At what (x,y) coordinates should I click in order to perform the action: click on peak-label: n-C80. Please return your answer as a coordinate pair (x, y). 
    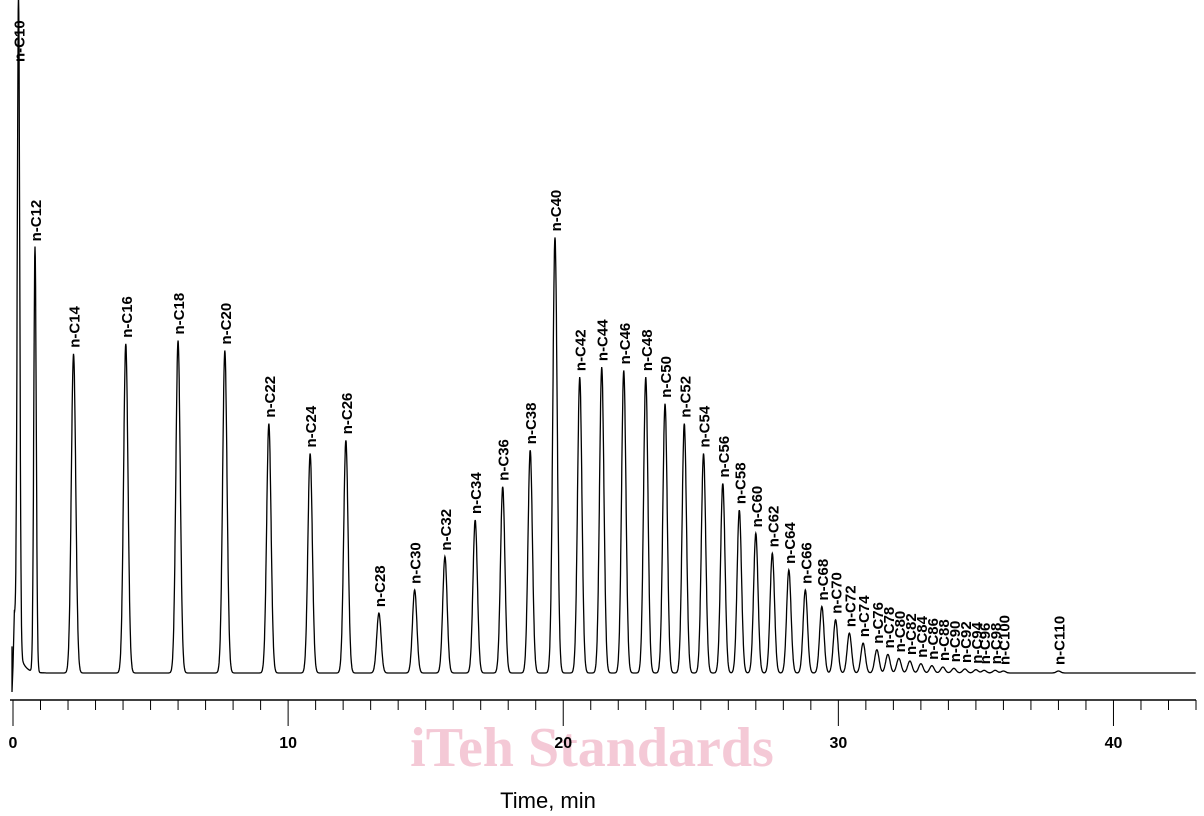
    Looking at the image, I should click on (900, 632).